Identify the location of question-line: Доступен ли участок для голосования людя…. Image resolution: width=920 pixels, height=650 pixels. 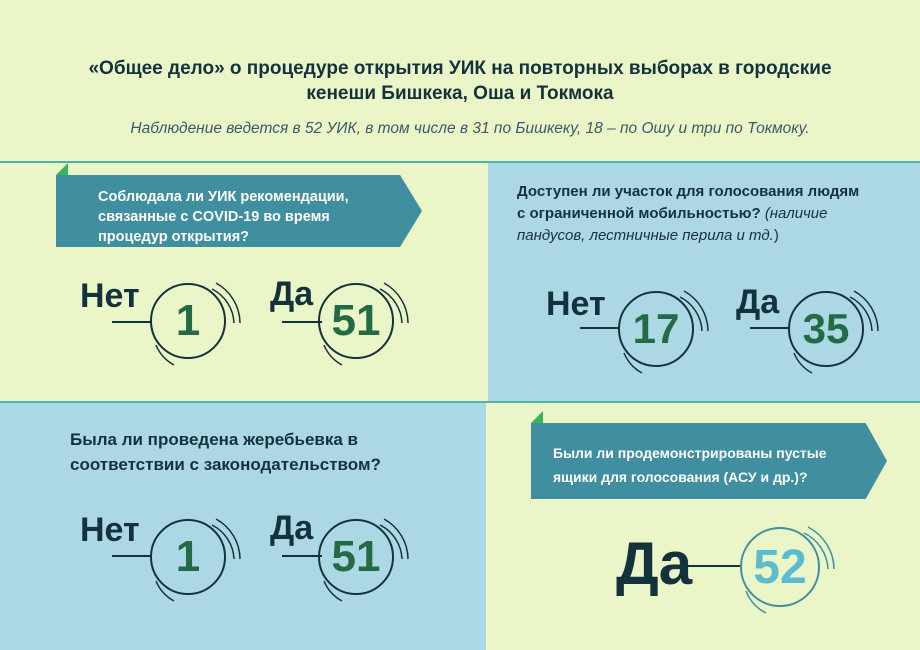
(688, 191).